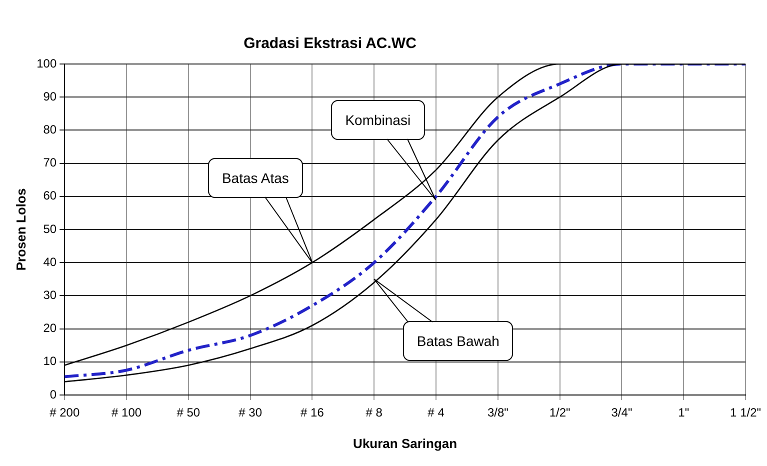  Describe the element at coordinates (374, 413) in the screenshot. I see `x-tick-label: # 8` at that location.